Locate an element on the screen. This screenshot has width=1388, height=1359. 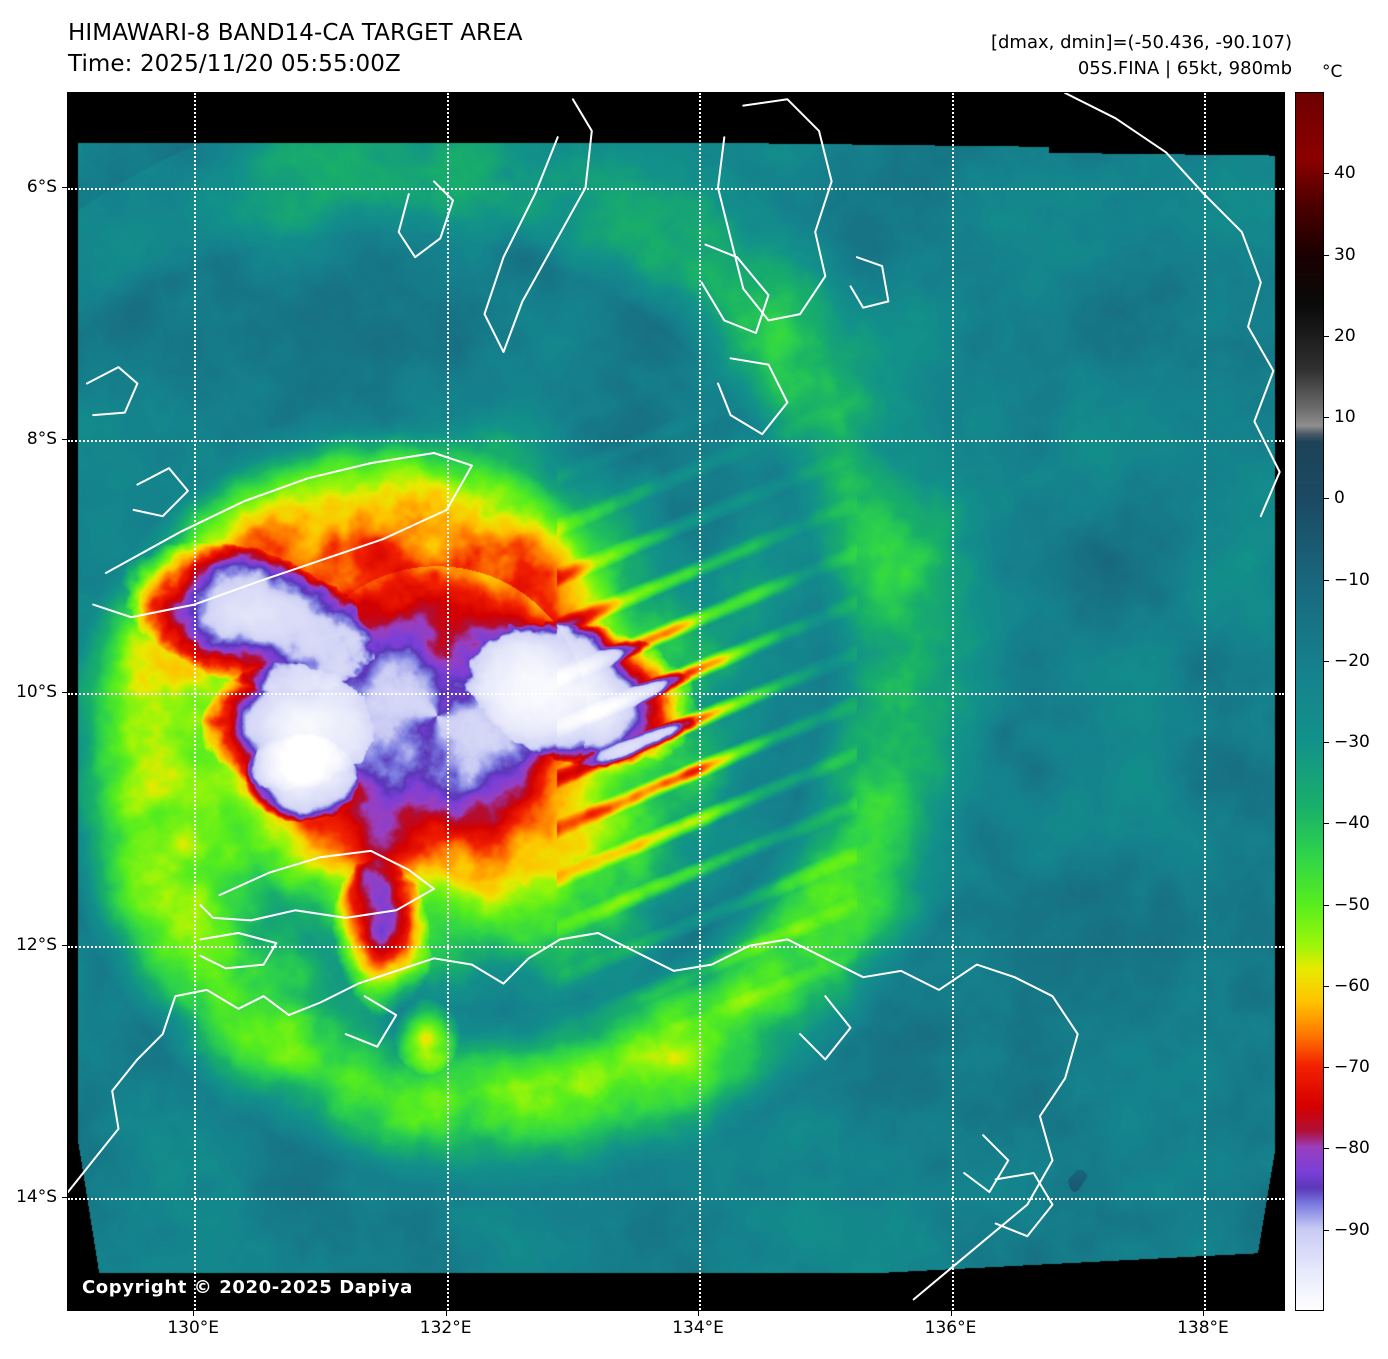
x-axis-tick-label: 134°E is located at coordinates (698, 1328).